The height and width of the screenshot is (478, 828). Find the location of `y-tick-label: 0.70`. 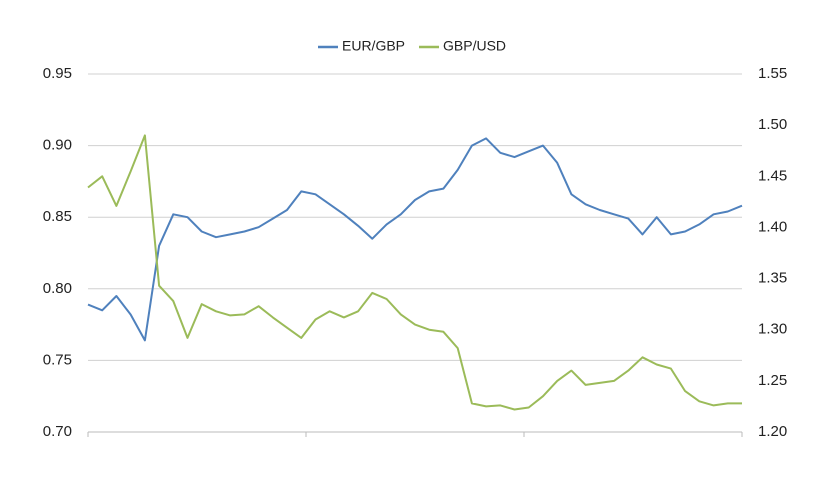

y-tick-label: 0.70 is located at coordinates (57, 431).